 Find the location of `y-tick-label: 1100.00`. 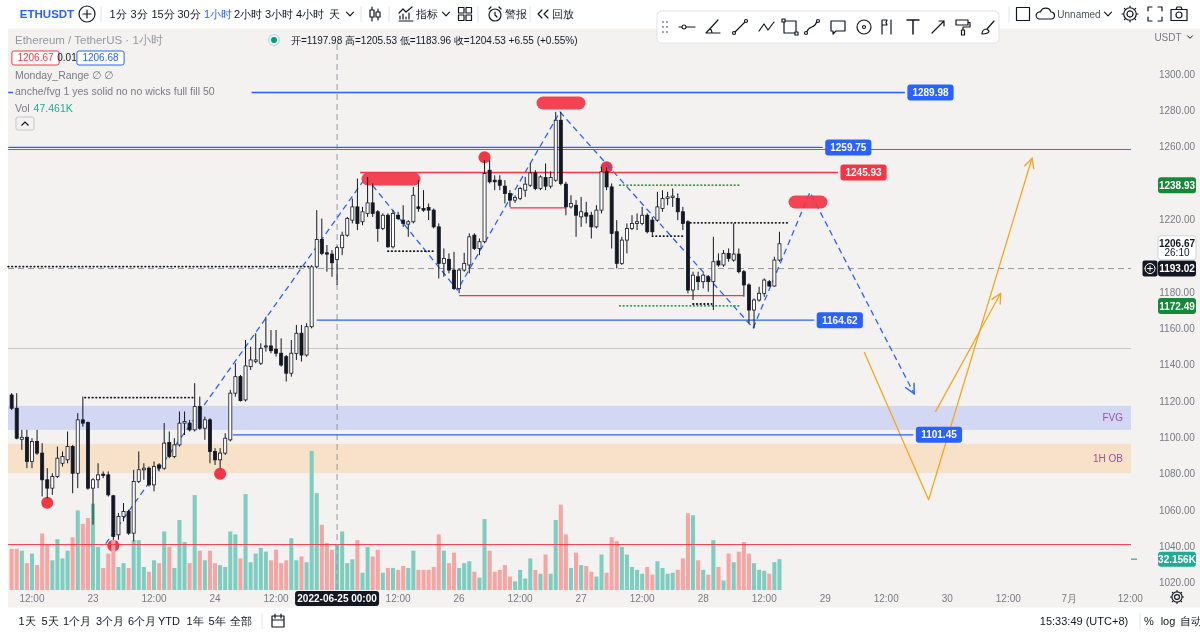

y-tick-label: 1100.00 is located at coordinates (1177, 437).